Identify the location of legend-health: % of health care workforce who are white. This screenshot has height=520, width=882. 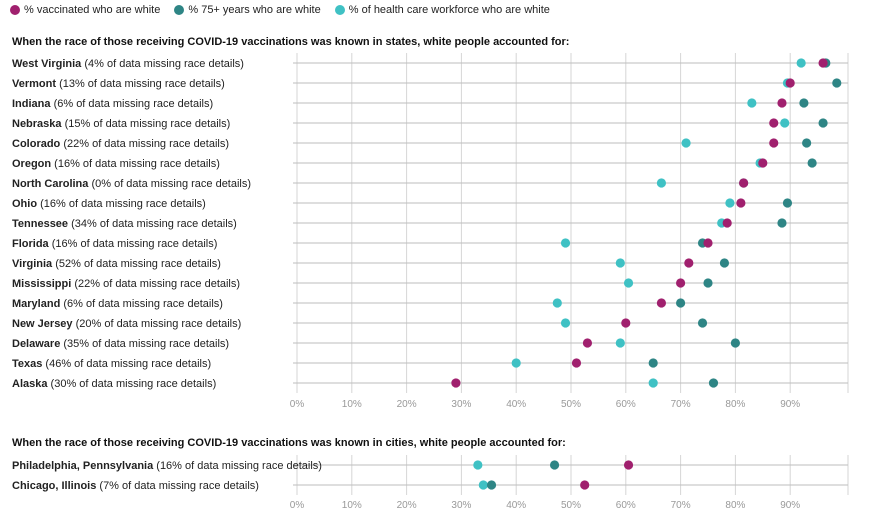
(442, 10).